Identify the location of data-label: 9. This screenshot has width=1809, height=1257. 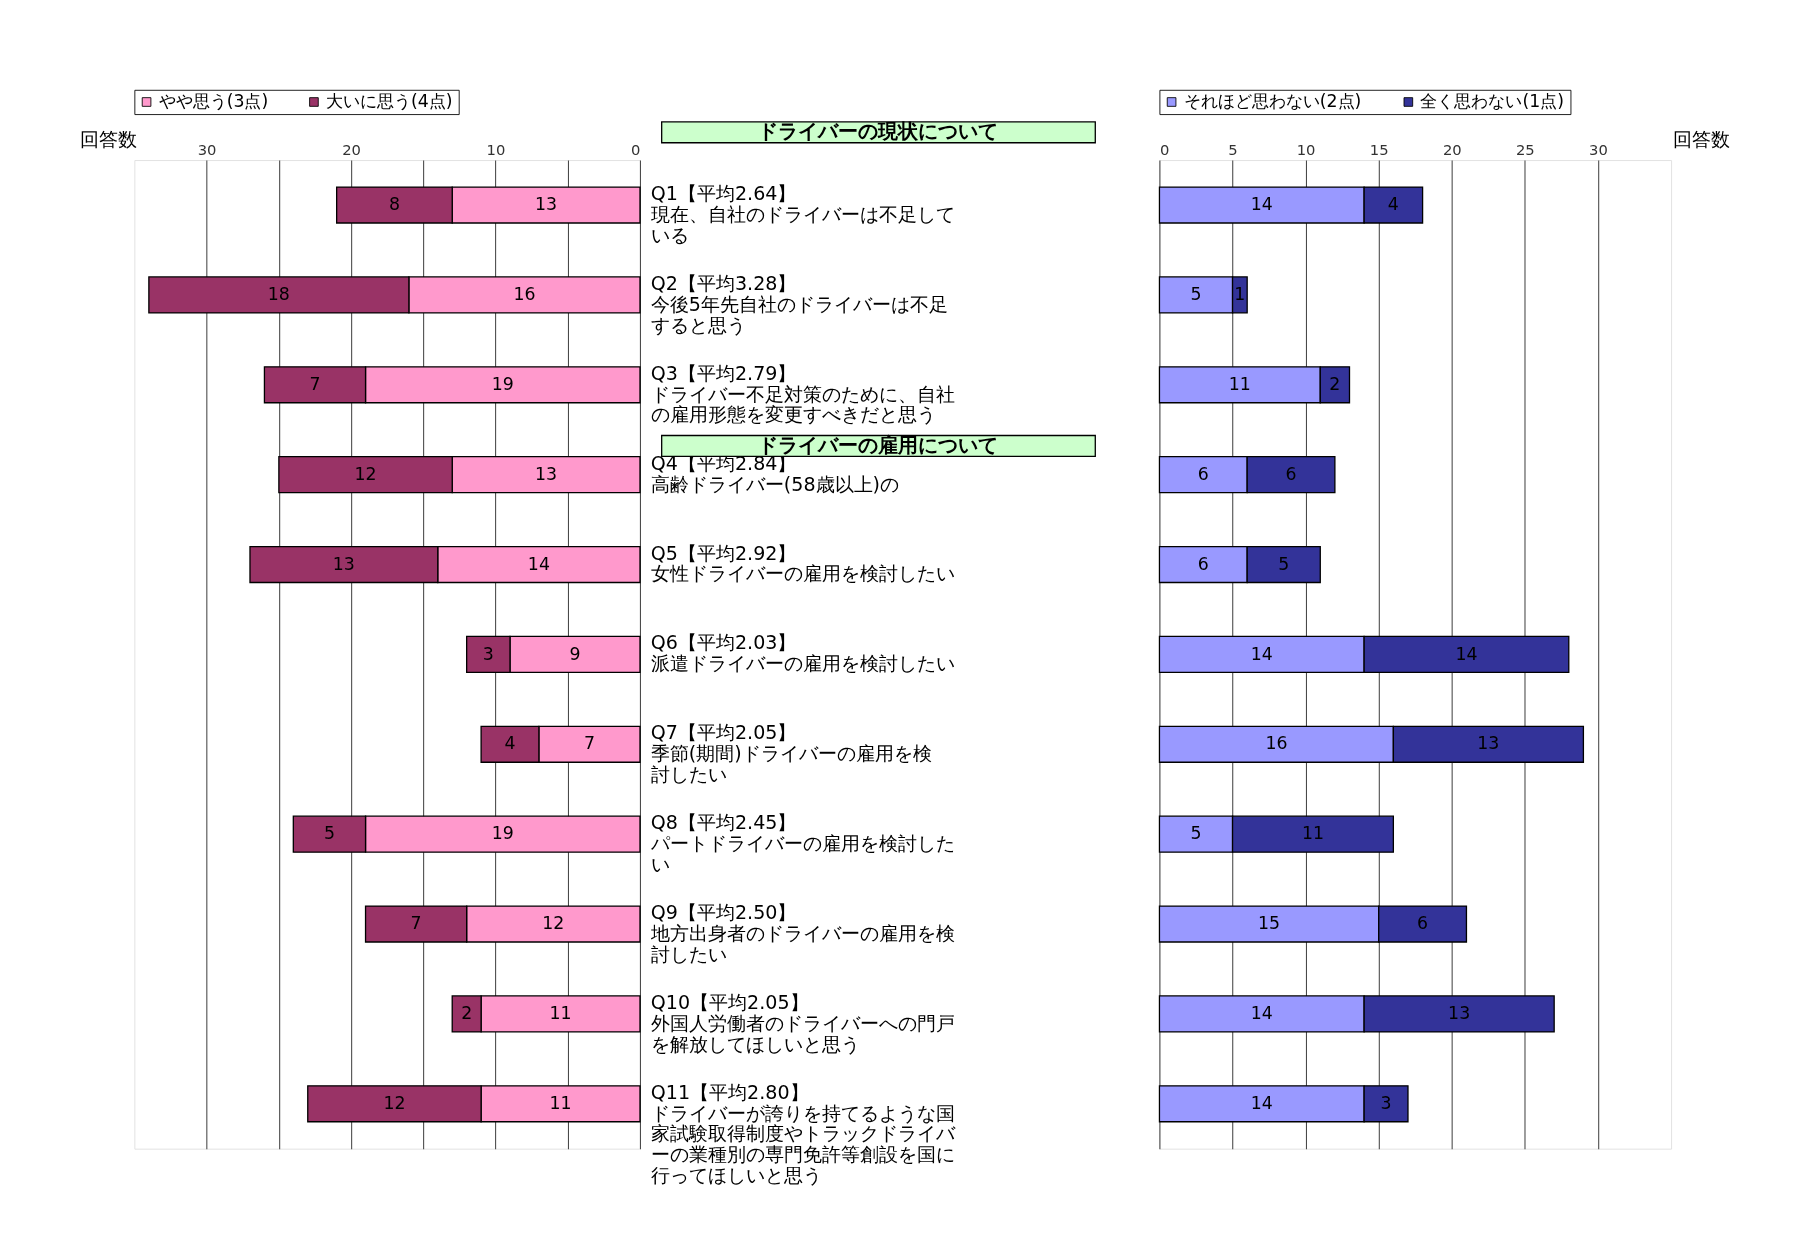
(575, 653).